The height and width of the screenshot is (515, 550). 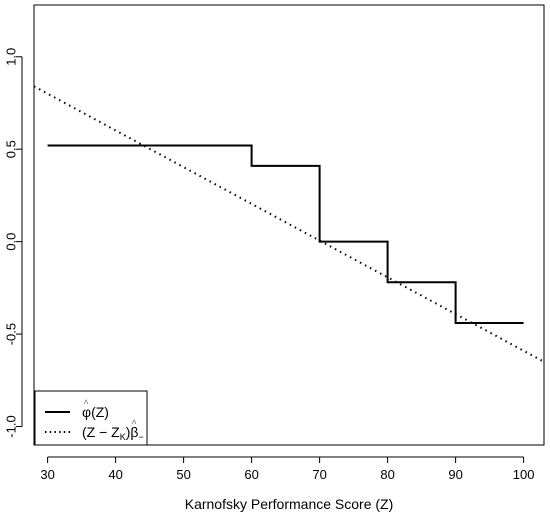 I want to click on legend-line-main: (Z − Z, so click(x=101, y=432).